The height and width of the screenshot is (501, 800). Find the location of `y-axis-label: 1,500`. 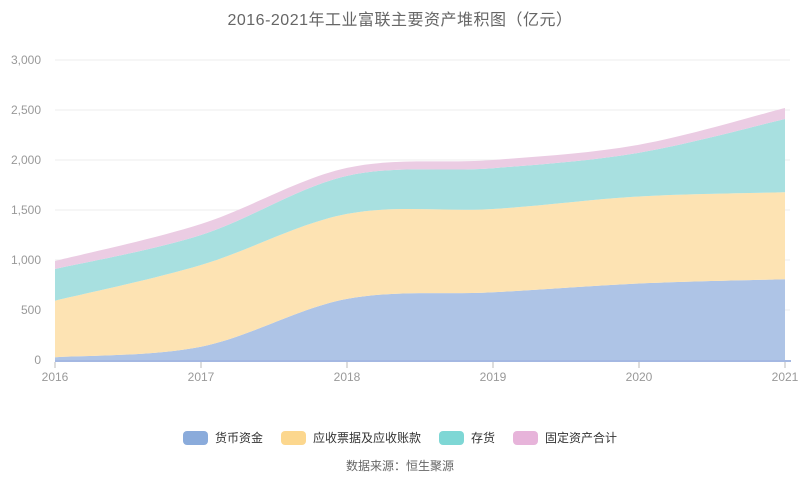

y-axis-label: 1,500 is located at coordinates (26, 210).